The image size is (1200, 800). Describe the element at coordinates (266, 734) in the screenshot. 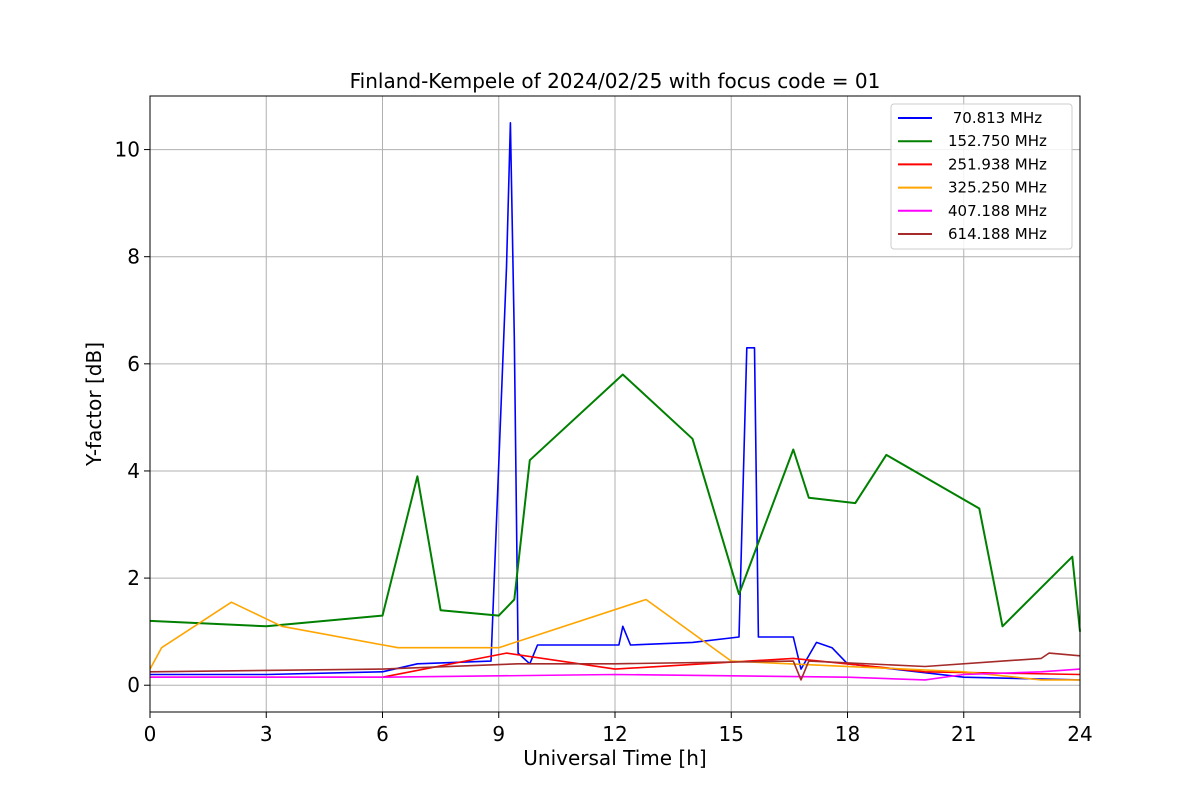

I see `x-tick-label: 3` at that location.